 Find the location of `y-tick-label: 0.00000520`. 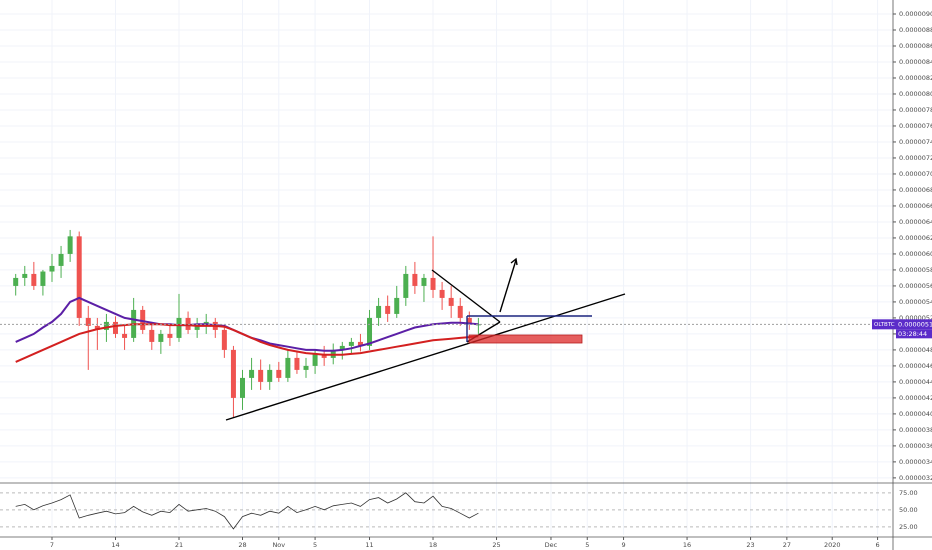

y-tick-label: 0.00000520 is located at coordinates (915, 318).